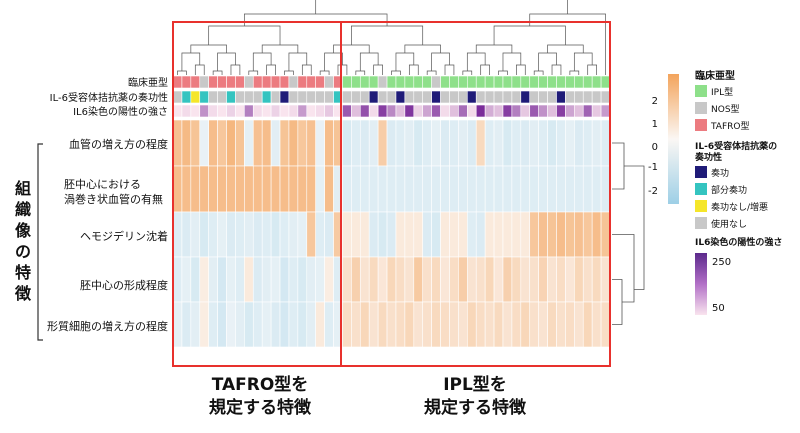 This screenshot has width=800, height=433. What do you see at coordinates (118, 144) in the screenshot?
I see `row-label: 血管の増え方の程度` at bounding box center [118, 144].